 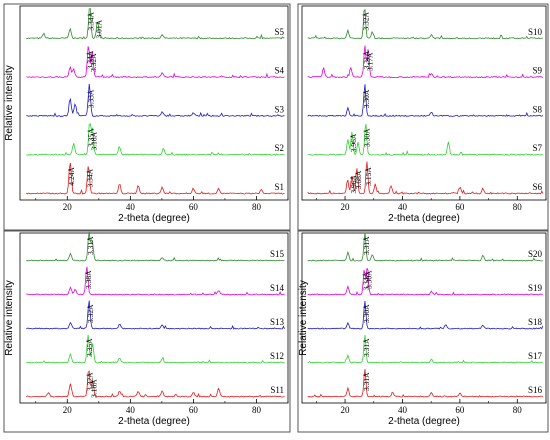 I want to click on series-name-S18: S18, so click(x=535, y=322).